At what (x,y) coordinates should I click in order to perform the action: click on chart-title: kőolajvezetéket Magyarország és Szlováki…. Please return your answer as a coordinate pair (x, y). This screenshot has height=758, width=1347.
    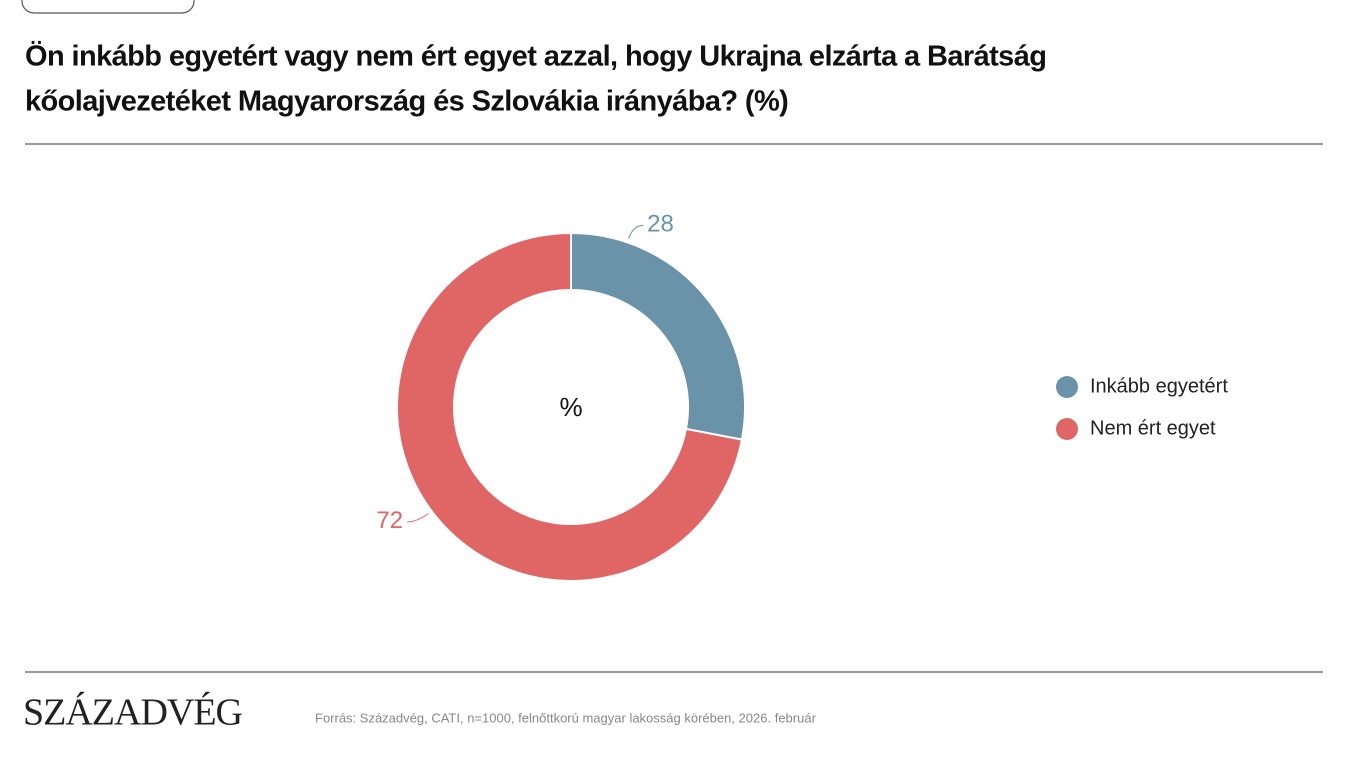
    Looking at the image, I should click on (406, 102).